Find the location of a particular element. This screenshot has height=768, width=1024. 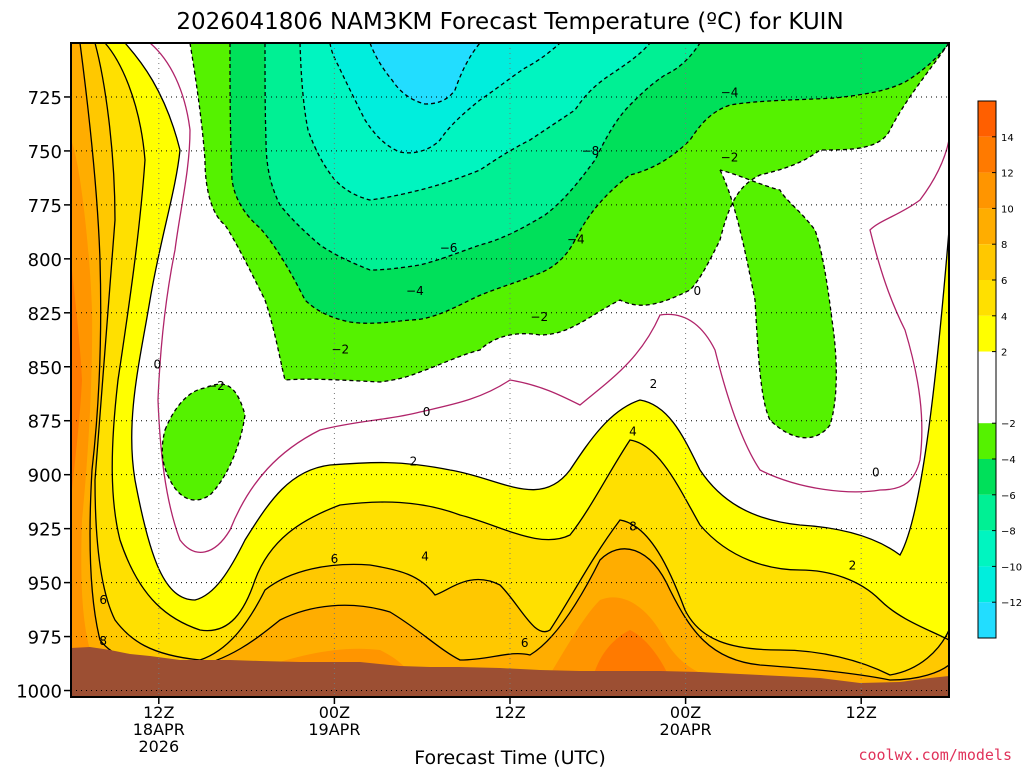

colorbar-label: 14 is located at coordinates (1007, 138).